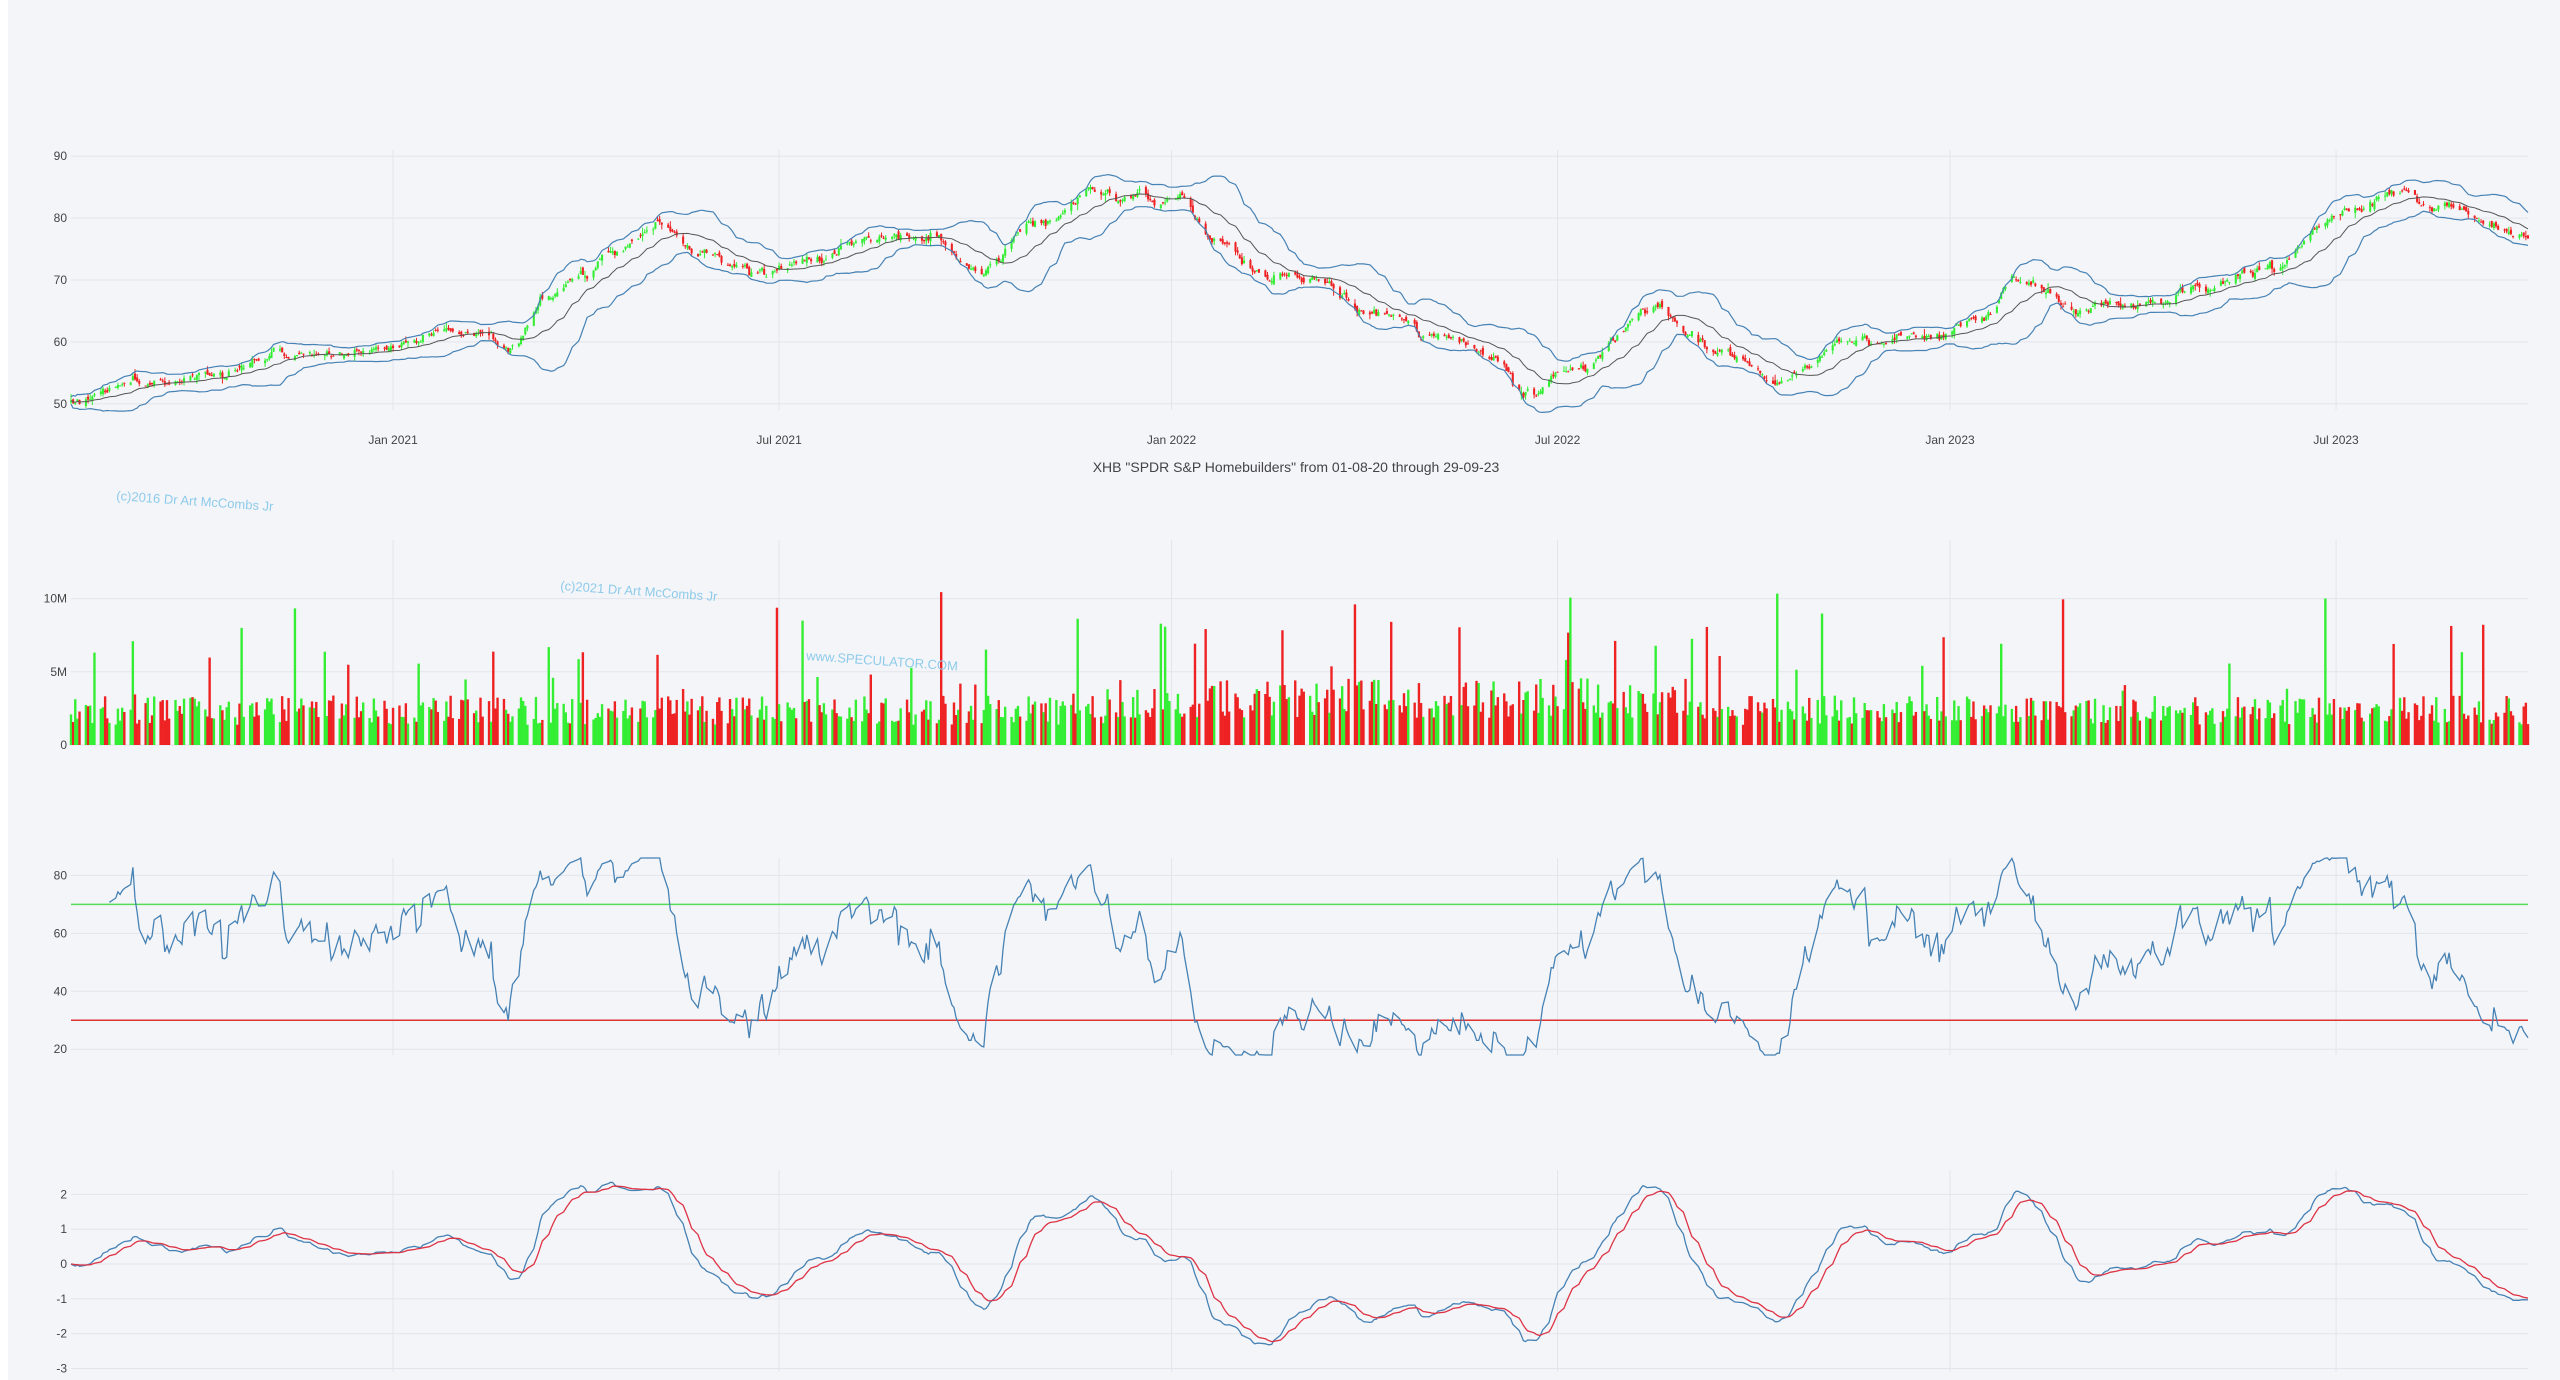  Describe the element at coordinates (61, 404) in the screenshot. I see `price-y-tick-label: 50` at that location.